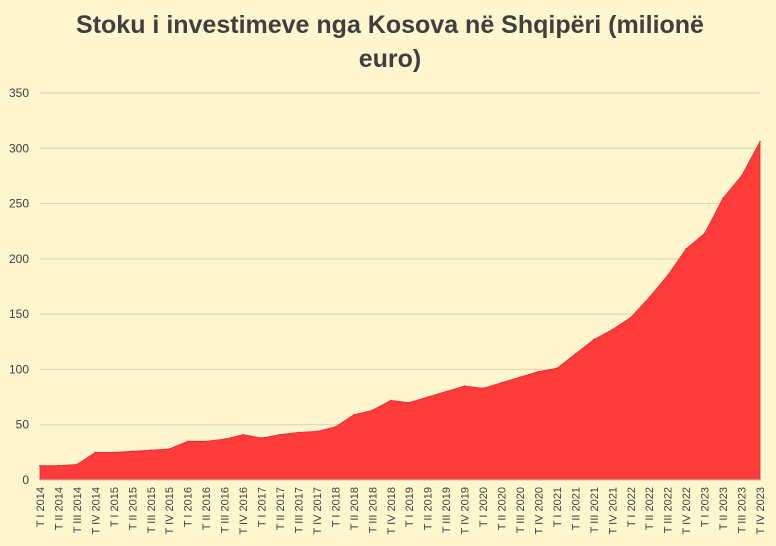 The height and width of the screenshot is (546, 776). Describe the element at coordinates (41, 507) in the screenshot. I see `x-tick-label: T I 2014` at that location.